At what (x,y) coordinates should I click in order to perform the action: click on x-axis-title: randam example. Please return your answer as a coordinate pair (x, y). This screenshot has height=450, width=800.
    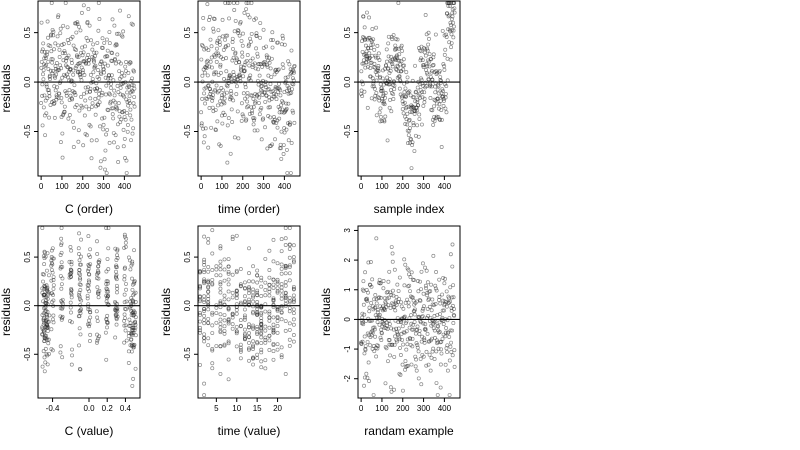
    Looking at the image, I should click on (409, 431).